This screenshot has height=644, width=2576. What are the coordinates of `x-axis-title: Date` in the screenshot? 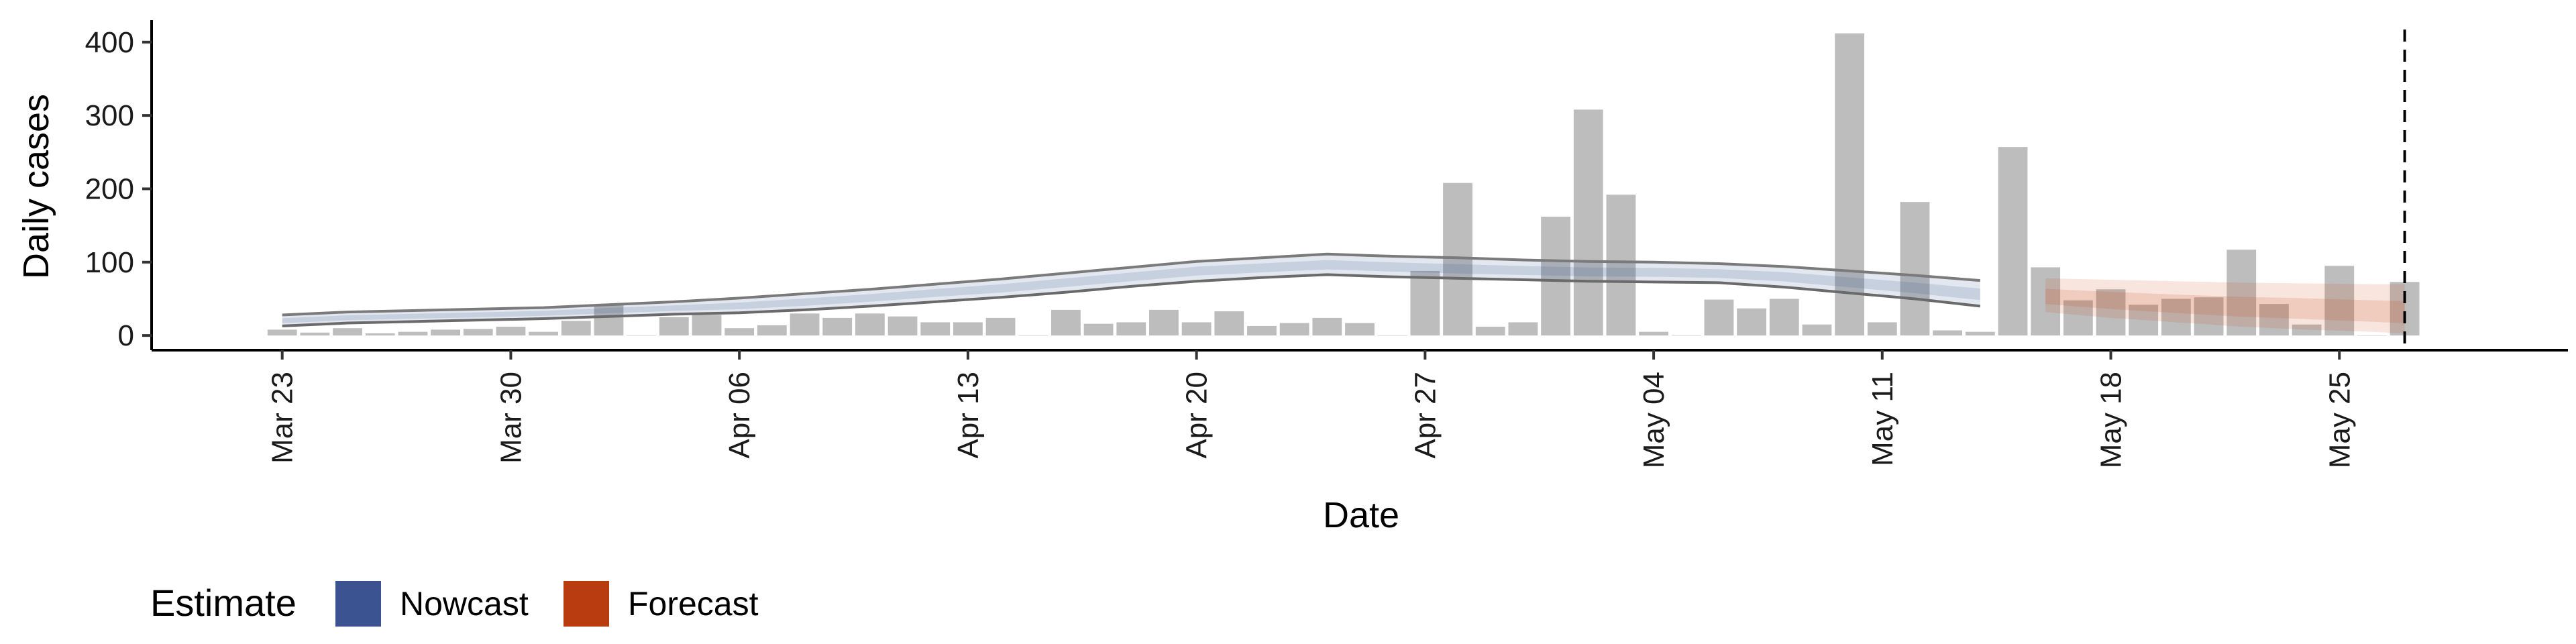 It's located at (1361, 515).